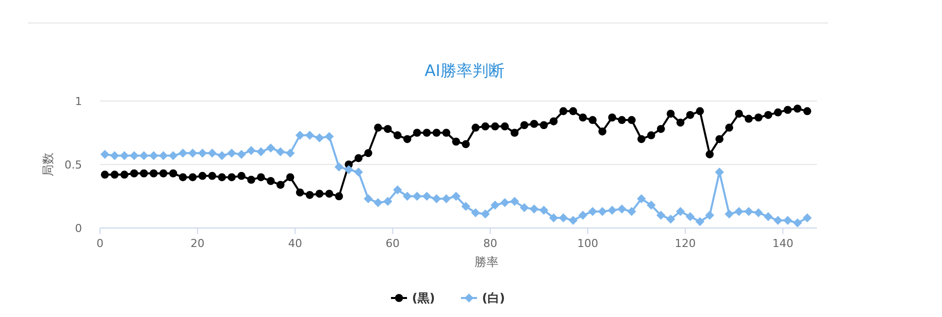  Describe the element at coordinates (73, 165) in the screenshot. I see `y-tick-label: 0.5` at that location.